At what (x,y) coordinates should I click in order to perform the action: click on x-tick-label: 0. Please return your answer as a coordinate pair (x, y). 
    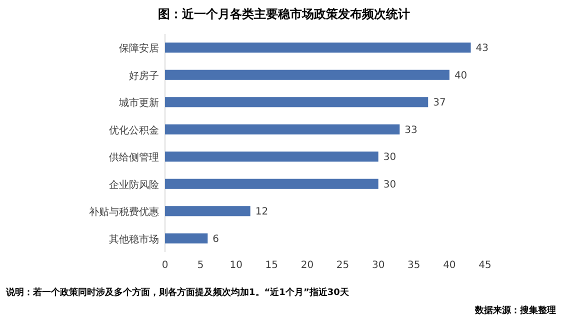
    Looking at the image, I should click on (165, 265).